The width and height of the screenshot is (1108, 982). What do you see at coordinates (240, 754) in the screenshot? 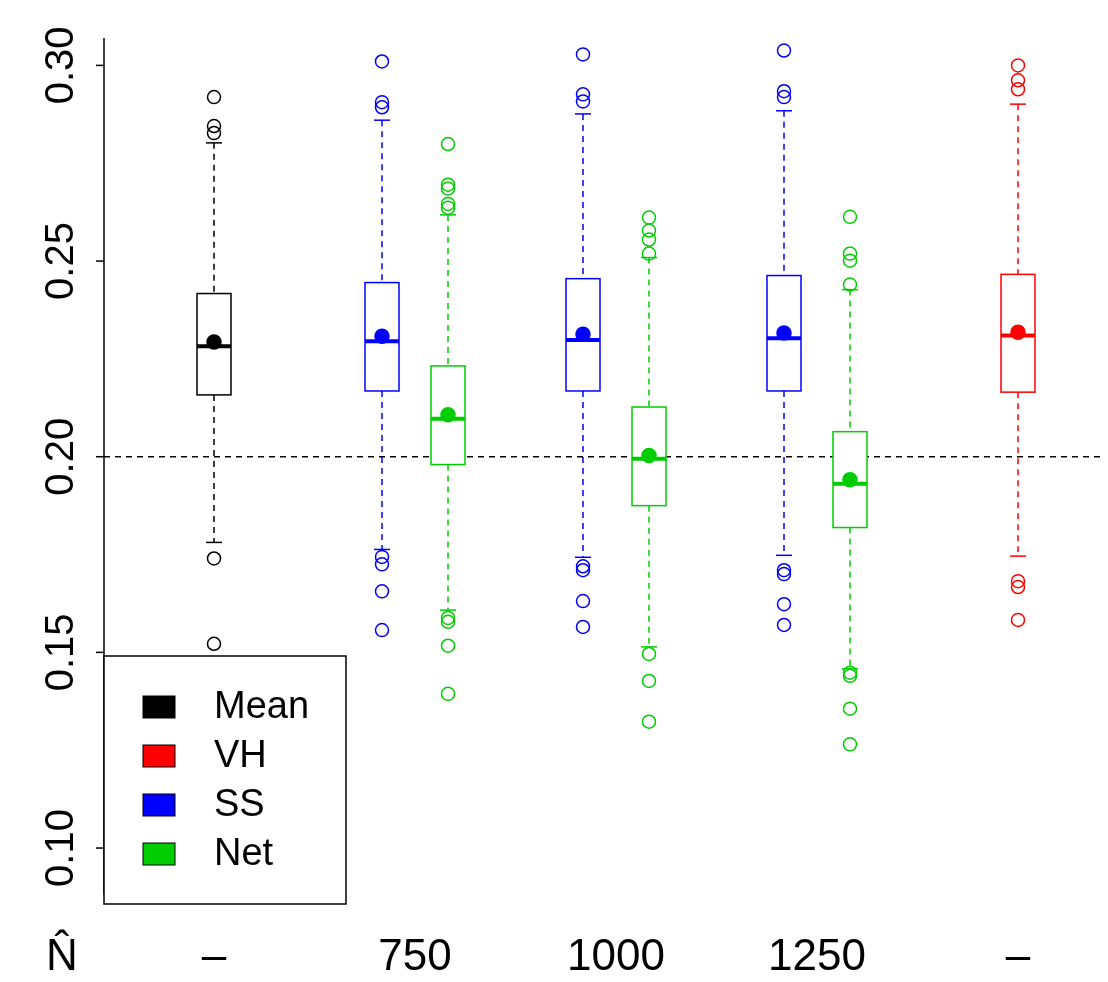
I see `legend-label: VH` at bounding box center [240, 754].